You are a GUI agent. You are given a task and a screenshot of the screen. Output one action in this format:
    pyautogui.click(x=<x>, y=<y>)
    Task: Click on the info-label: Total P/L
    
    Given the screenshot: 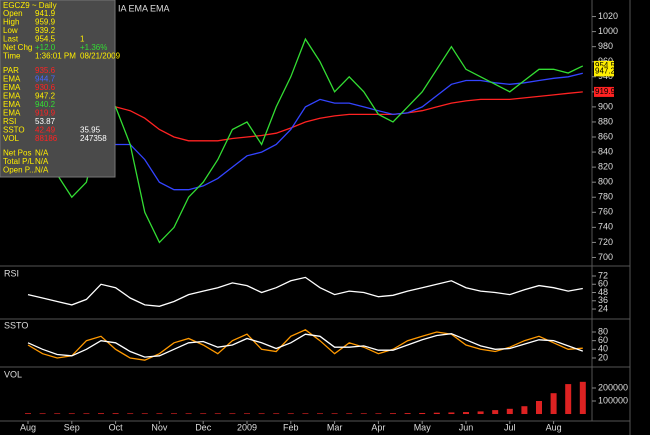 What is the action you would take?
    pyautogui.click(x=19, y=161)
    